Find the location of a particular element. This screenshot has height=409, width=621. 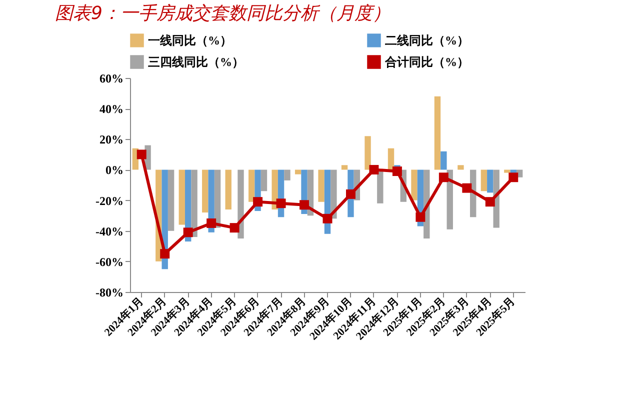

y-tick-label: 40% is located at coordinates (112, 109).